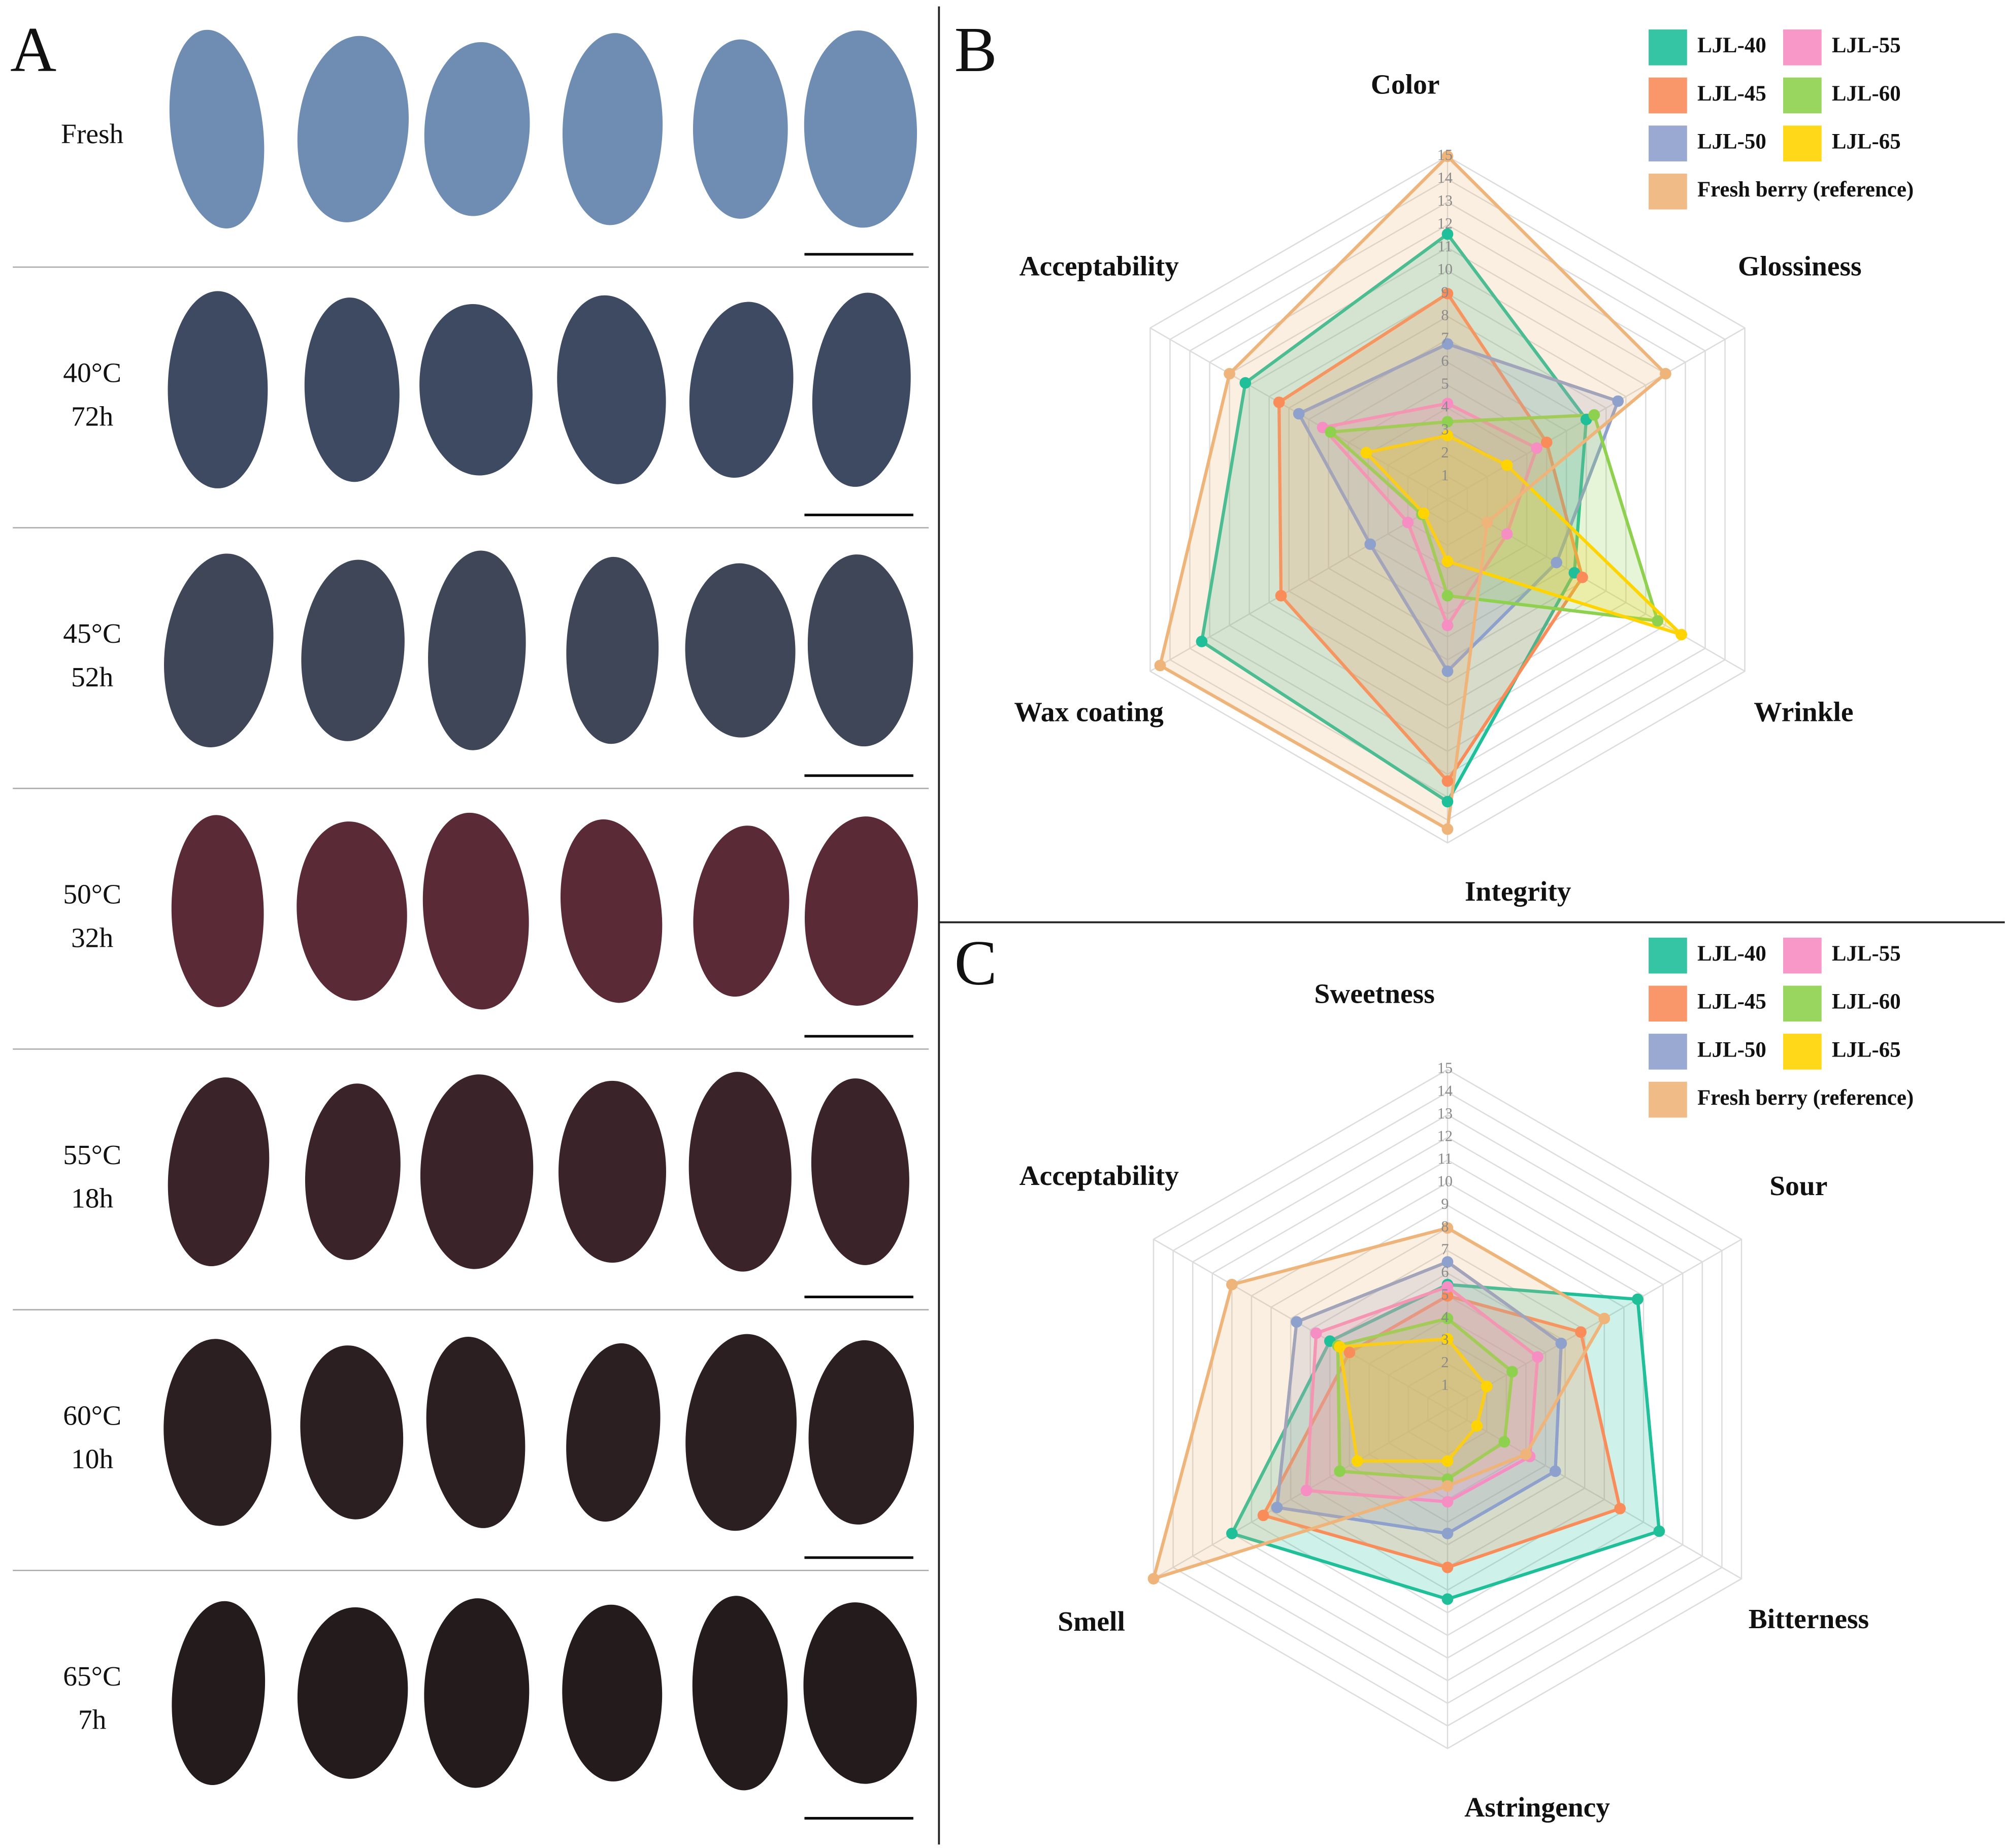 This screenshot has width=2005, height=1848. What do you see at coordinates (92, 1720) in the screenshot?
I see `row-label: 7h` at bounding box center [92, 1720].